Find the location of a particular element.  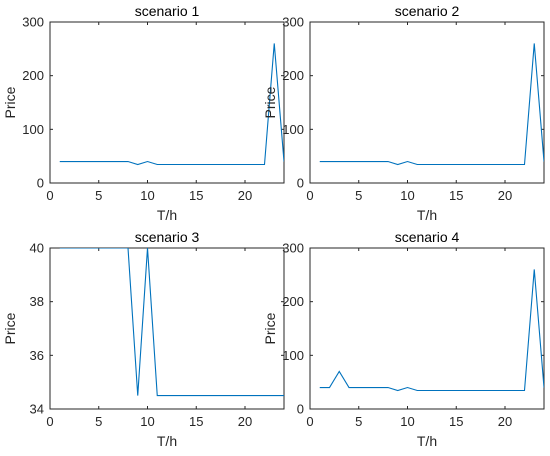

x-tick-label-3-0: 0 is located at coordinates (49, 421).